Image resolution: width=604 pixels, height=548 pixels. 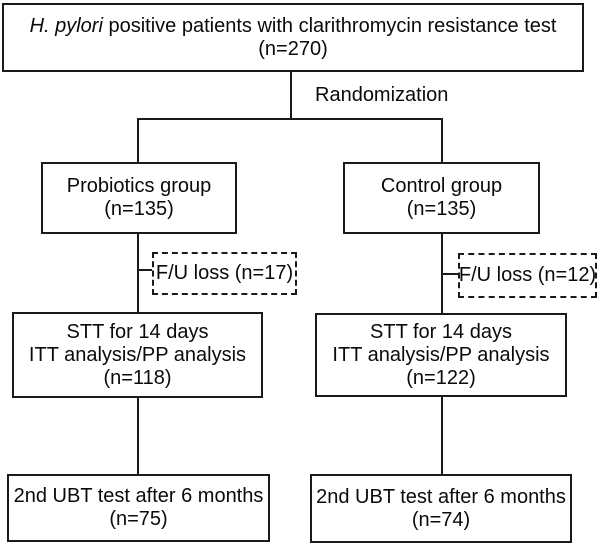 I want to click on node-stt-left-line1: STT for 14 days, so click(x=137, y=331).